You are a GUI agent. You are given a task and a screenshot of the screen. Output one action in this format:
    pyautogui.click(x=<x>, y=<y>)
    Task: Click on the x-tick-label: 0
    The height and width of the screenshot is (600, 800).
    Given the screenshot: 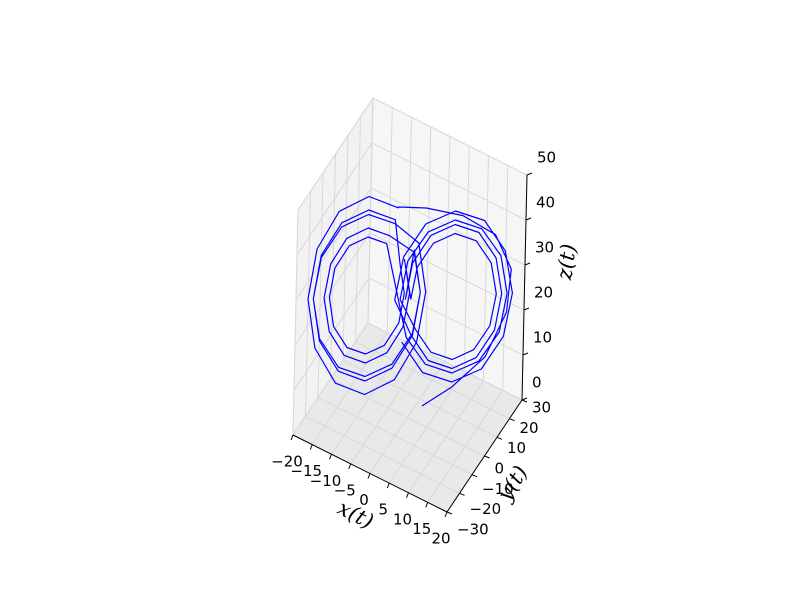 What is the action you would take?
    pyautogui.click(x=364, y=500)
    